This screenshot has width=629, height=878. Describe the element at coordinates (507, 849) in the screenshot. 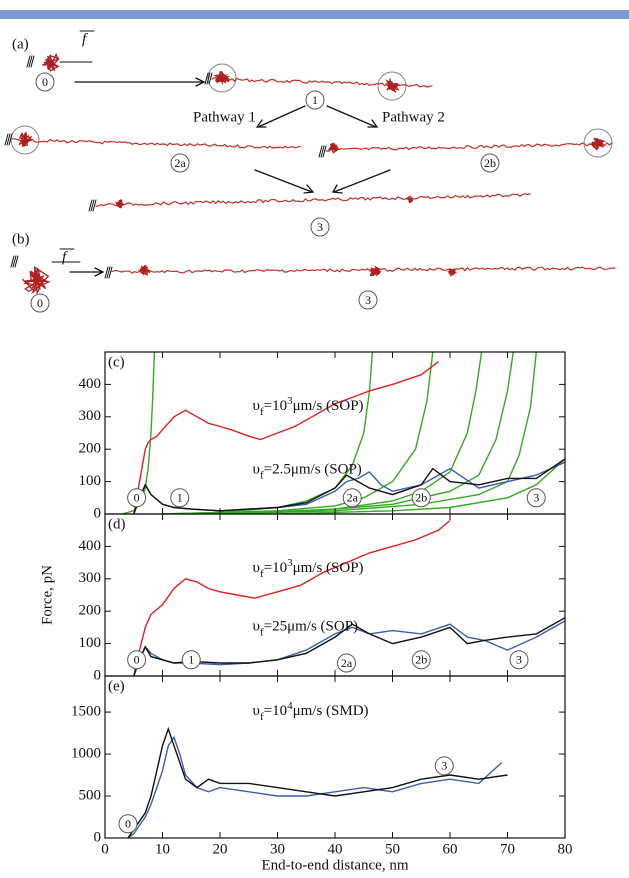

I see `x-tick-label: 70` at that location.